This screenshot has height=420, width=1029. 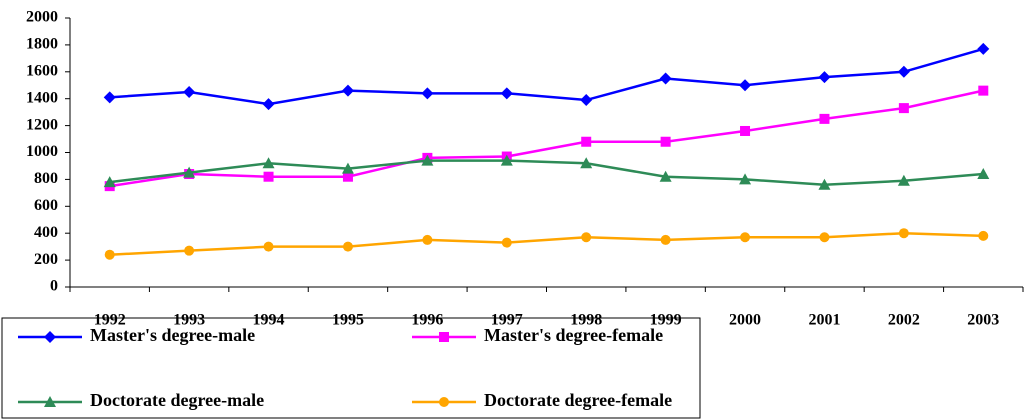 I want to click on x-tick-label: 1997, so click(x=507, y=320).